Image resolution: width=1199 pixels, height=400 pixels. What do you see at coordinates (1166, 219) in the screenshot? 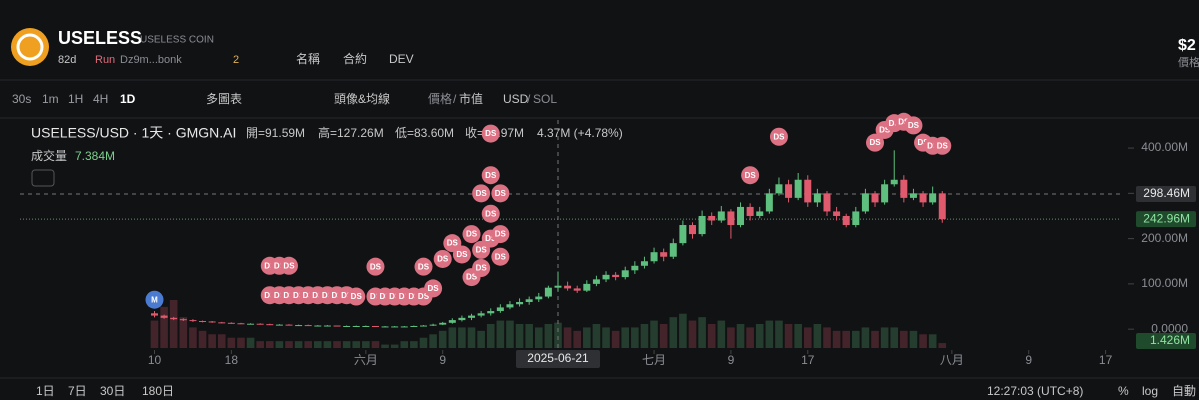
I see `last-price-box` at bounding box center [1166, 219].